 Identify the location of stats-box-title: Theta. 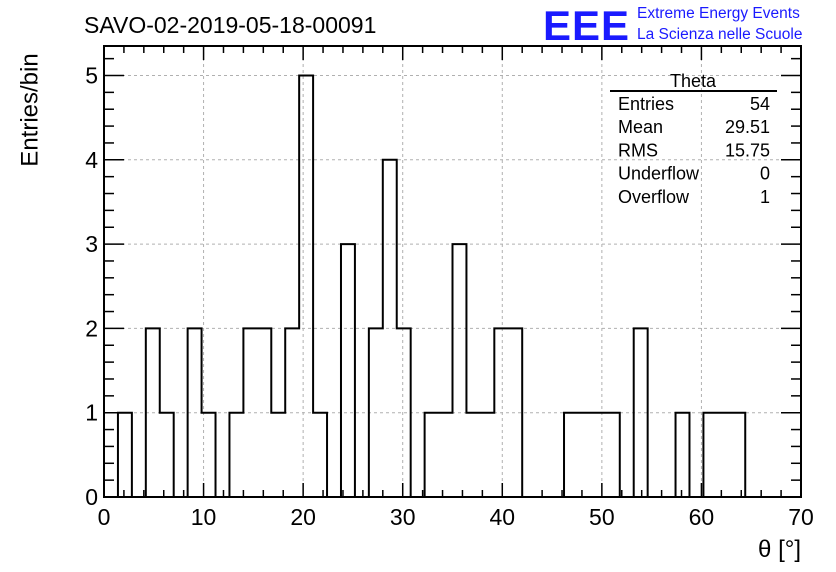
(693, 81).